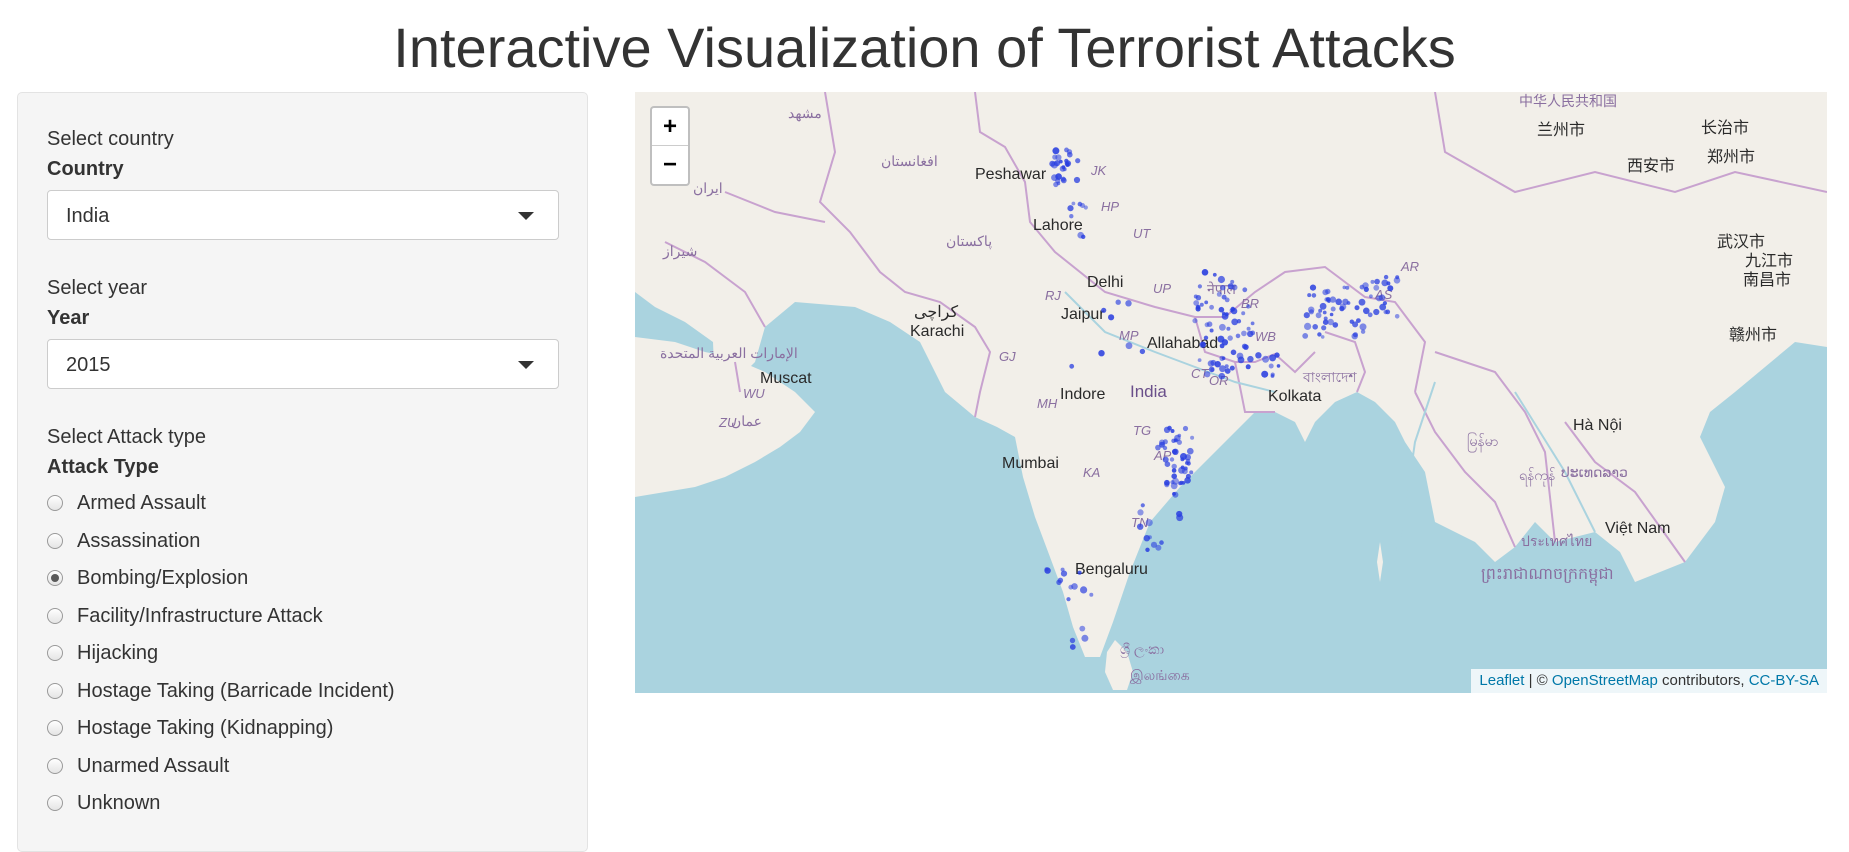  Describe the element at coordinates (1502, 680) in the screenshot. I see `leaflet-link: Leaflet` at that location.